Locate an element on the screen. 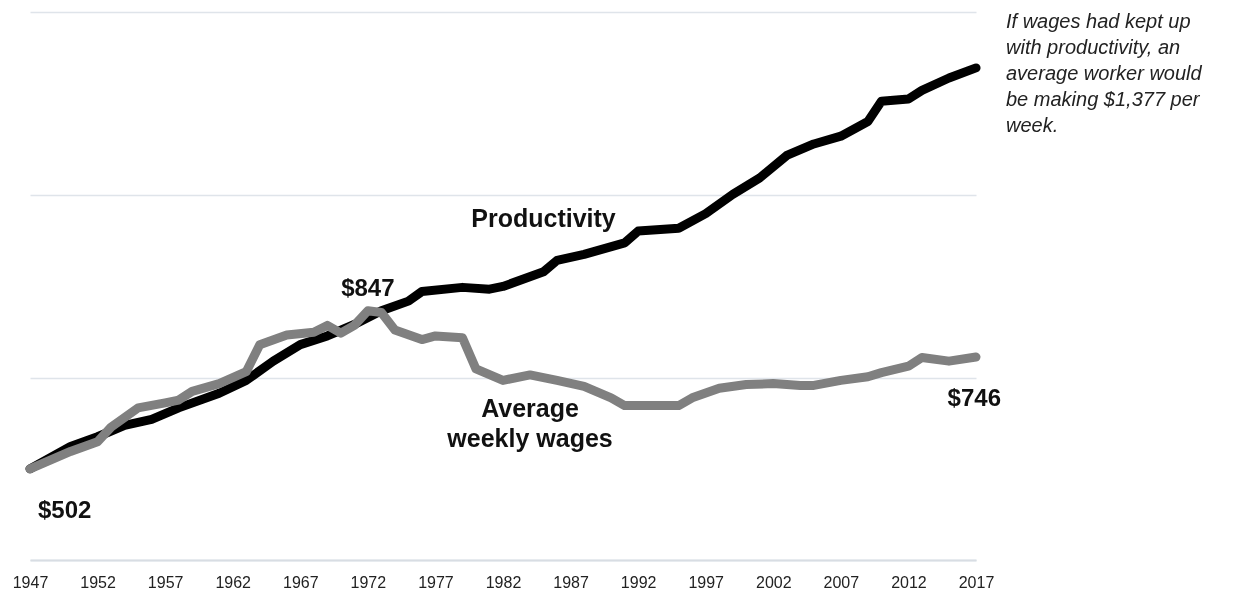 This screenshot has width=1242, height=613. x-tick-label: 1952 is located at coordinates (98, 582).